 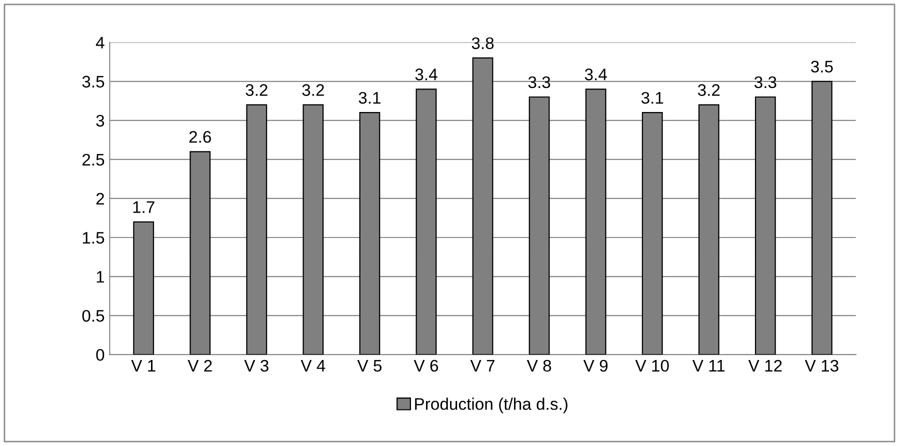 I want to click on legend-label: Production (t/ha d.s.), so click(x=491, y=406).